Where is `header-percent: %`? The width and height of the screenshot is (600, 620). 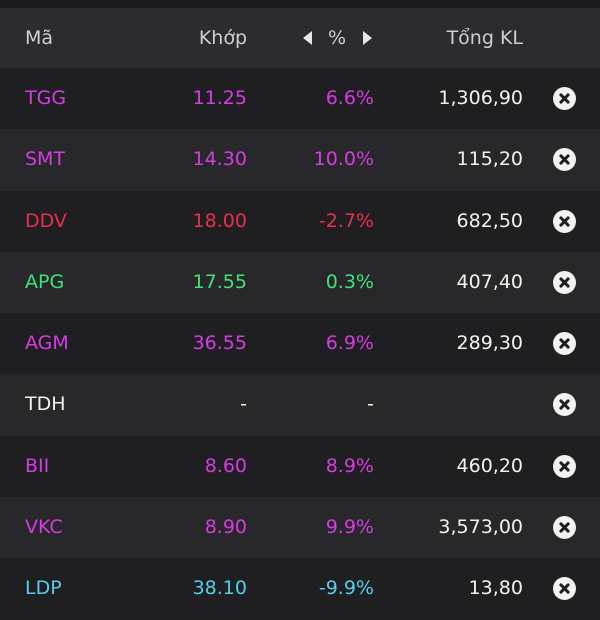 header-percent: % is located at coordinates (337, 38).